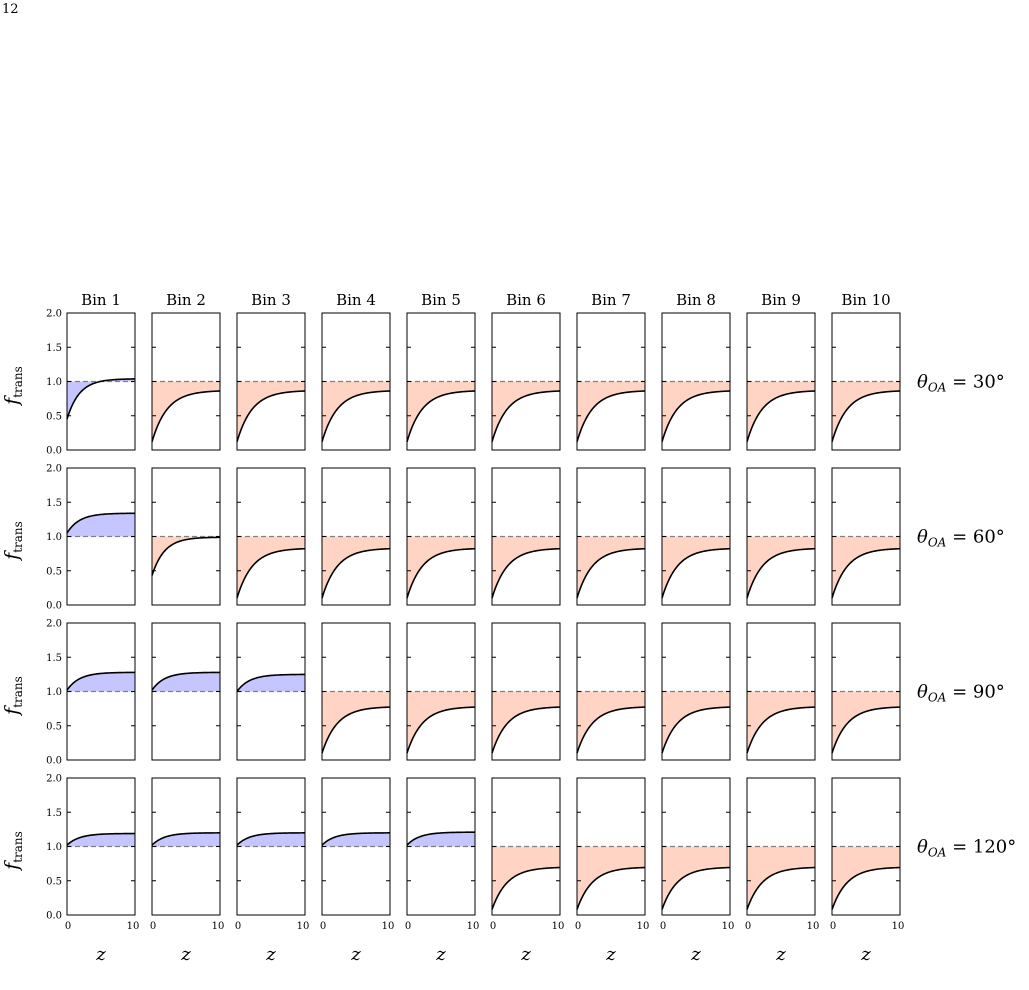  I want to click on bin-title: Bin 7, so click(611, 300).